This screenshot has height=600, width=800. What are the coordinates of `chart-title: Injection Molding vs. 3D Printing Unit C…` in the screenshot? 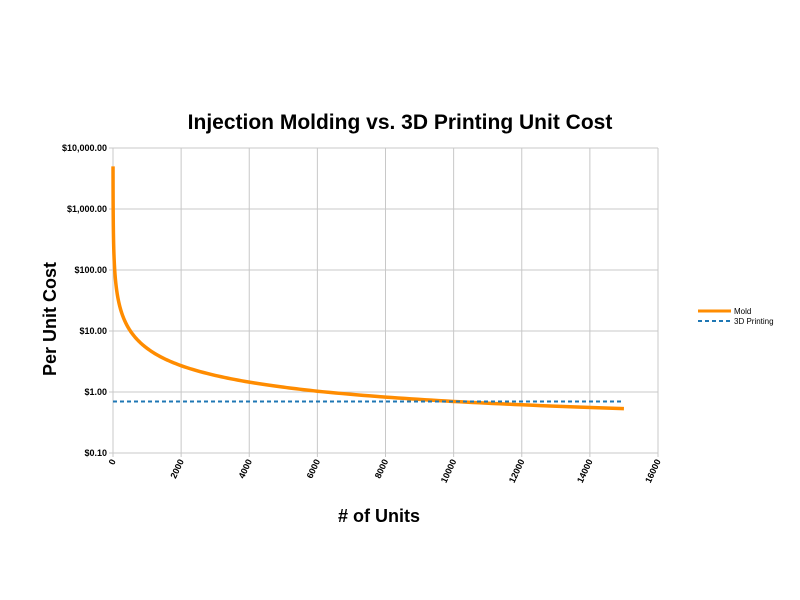 It's located at (400, 122).